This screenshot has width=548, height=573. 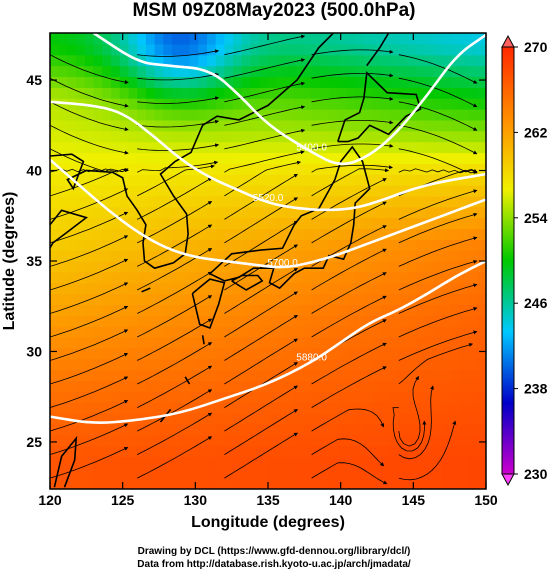 What do you see at coordinates (34, 351) in the screenshot?
I see `y-tick-label: 30` at bounding box center [34, 351].